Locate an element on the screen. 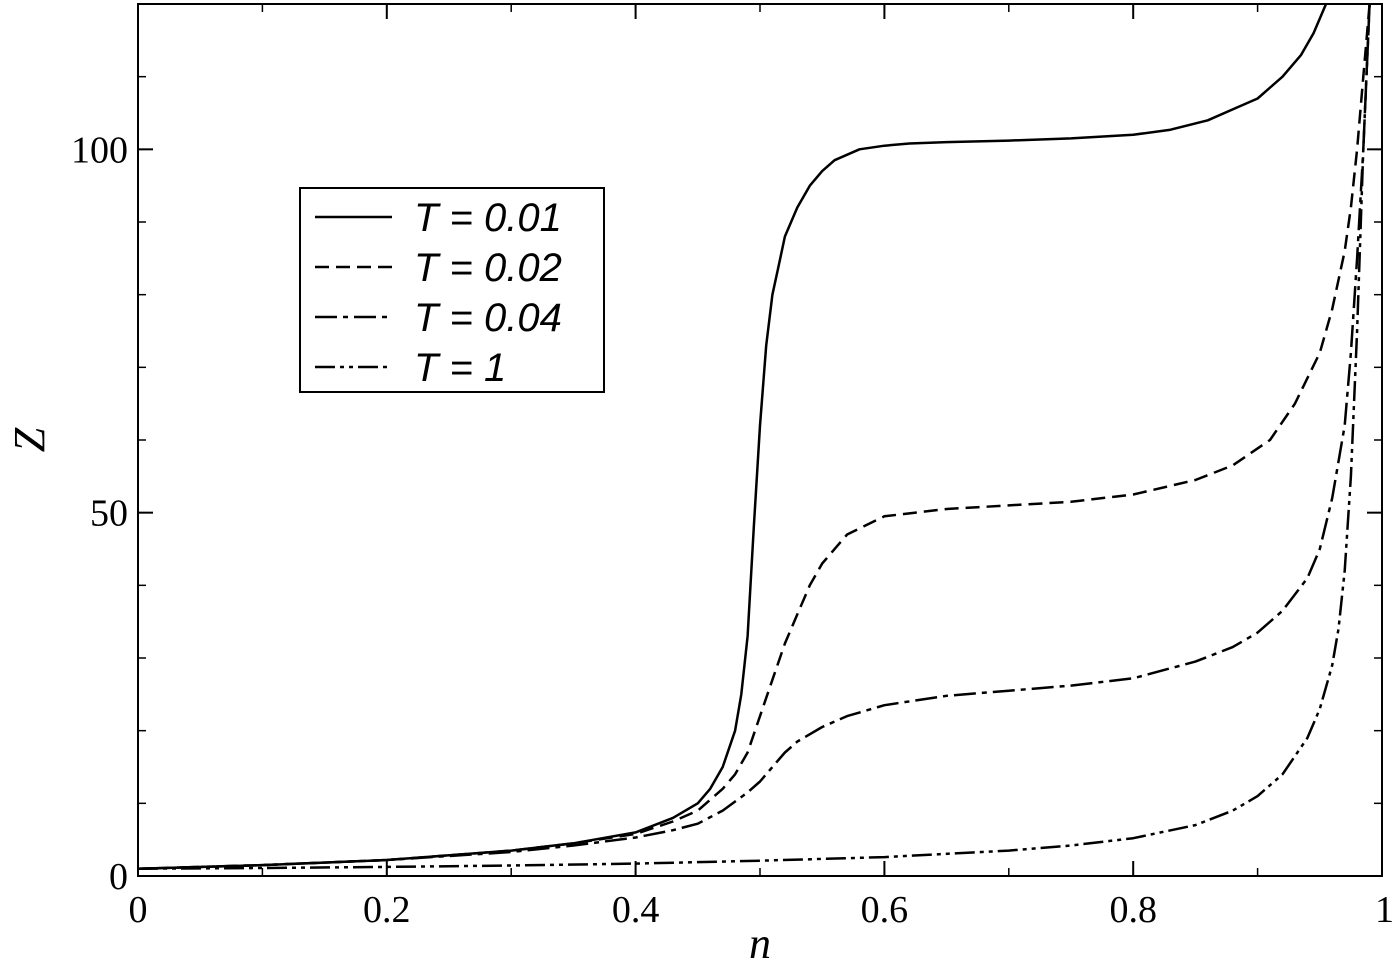 The image size is (1395, 962). x-tick-labels: 0 0.2 0.4 0.6 0.8 1 is located at coordinates (762, 910).